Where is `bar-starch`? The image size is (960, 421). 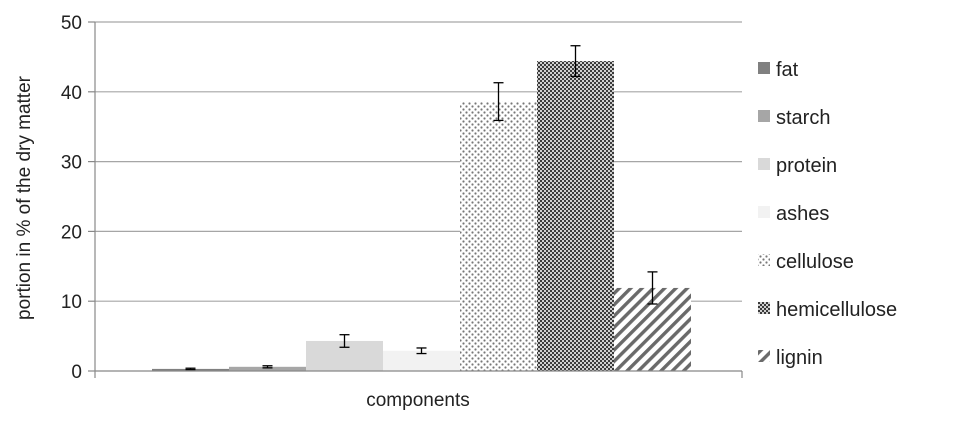
bar-starch is located at coordinates (267, 368).